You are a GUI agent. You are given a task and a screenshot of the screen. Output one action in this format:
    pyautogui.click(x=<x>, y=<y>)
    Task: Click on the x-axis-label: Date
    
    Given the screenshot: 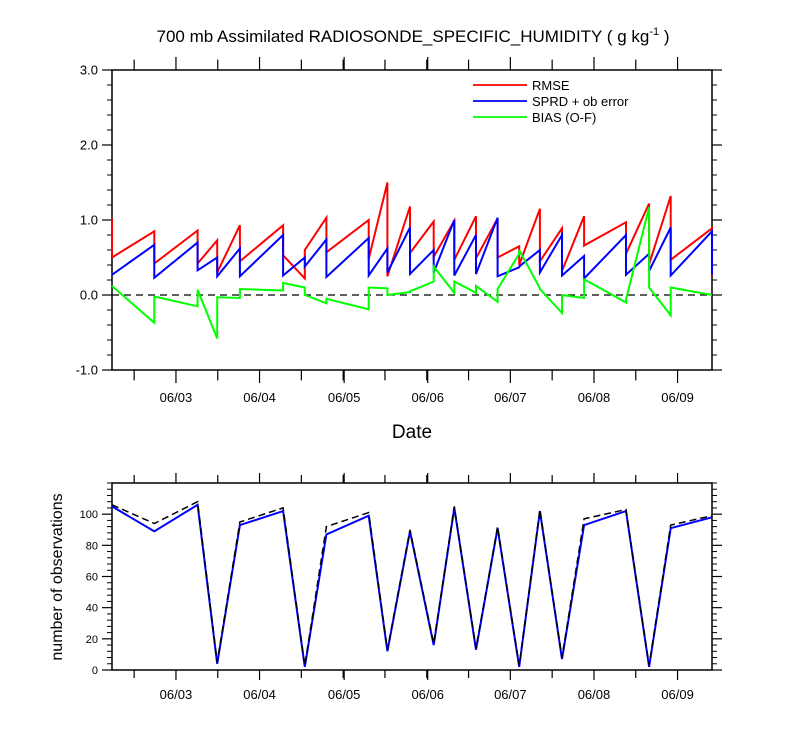 What is the action you would take?
    pyautogui.click(x=412, y=432)
    